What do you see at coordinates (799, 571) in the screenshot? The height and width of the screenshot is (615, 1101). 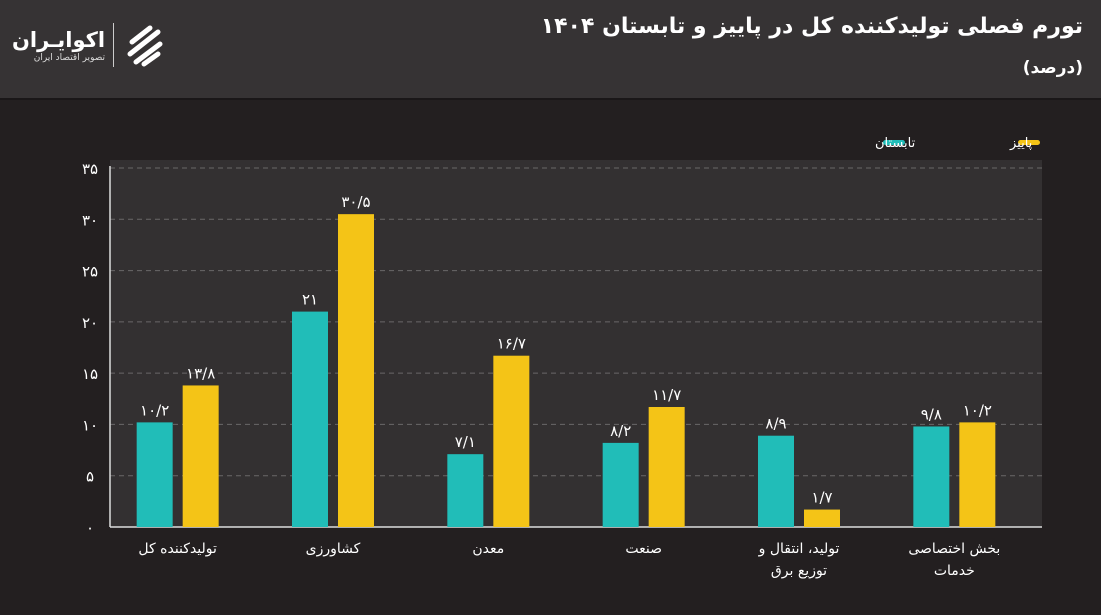 I see `x-tick-label: توزیع برق` at bounding box center [799, 571].